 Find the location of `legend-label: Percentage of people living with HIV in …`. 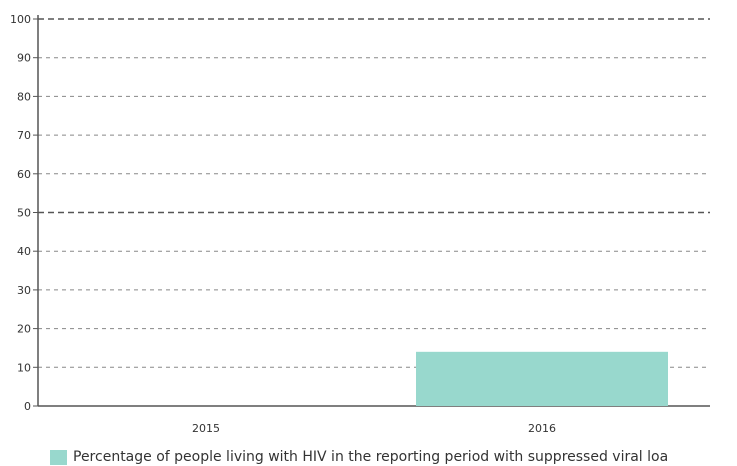

legend-label: Percentage of people living with HIV in … is located at coordinates (371, 457).